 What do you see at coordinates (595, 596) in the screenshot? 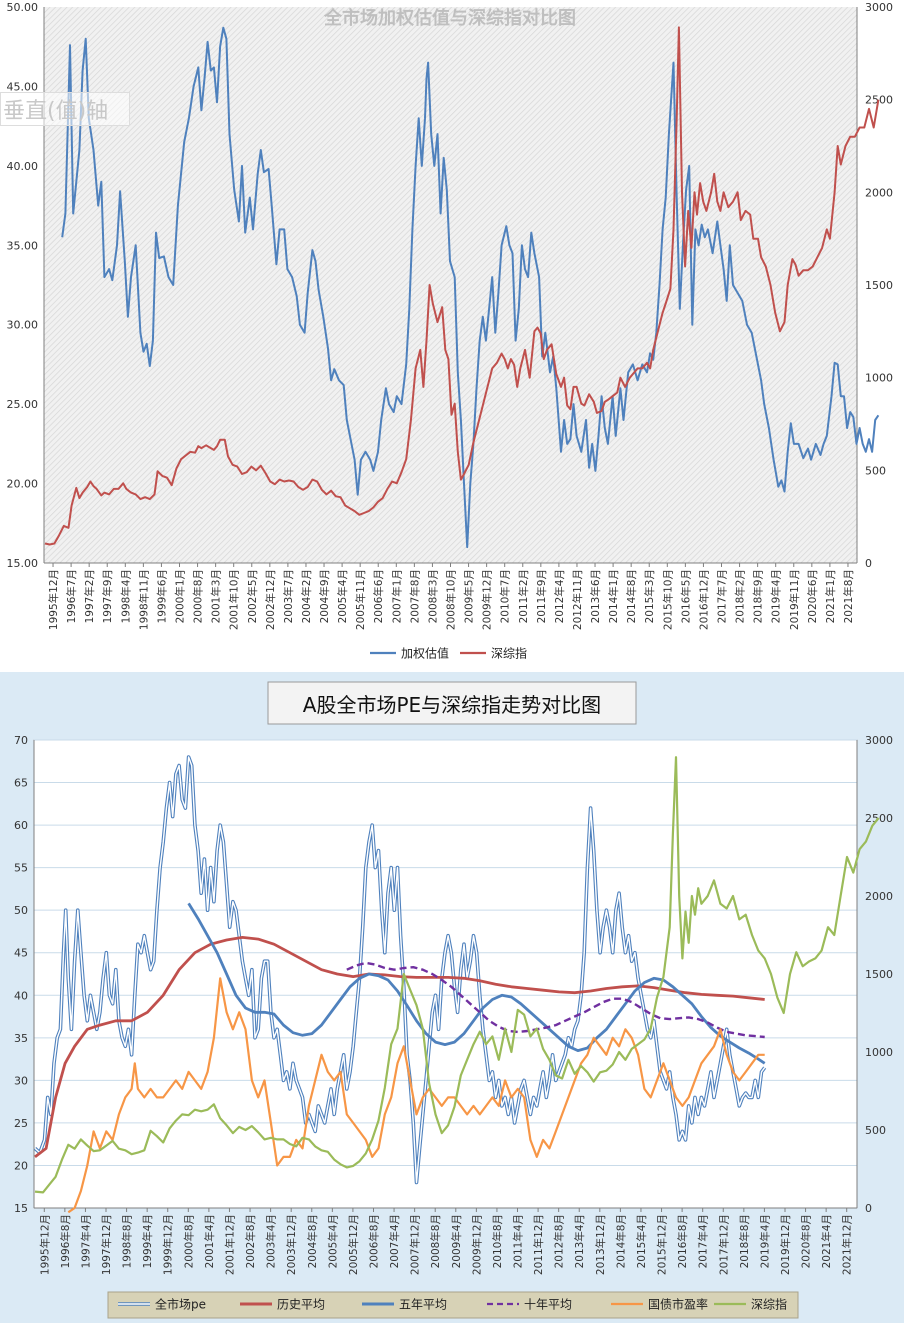
I see `x-tick-label: 2013年6月` at bounding box center [595, 596].